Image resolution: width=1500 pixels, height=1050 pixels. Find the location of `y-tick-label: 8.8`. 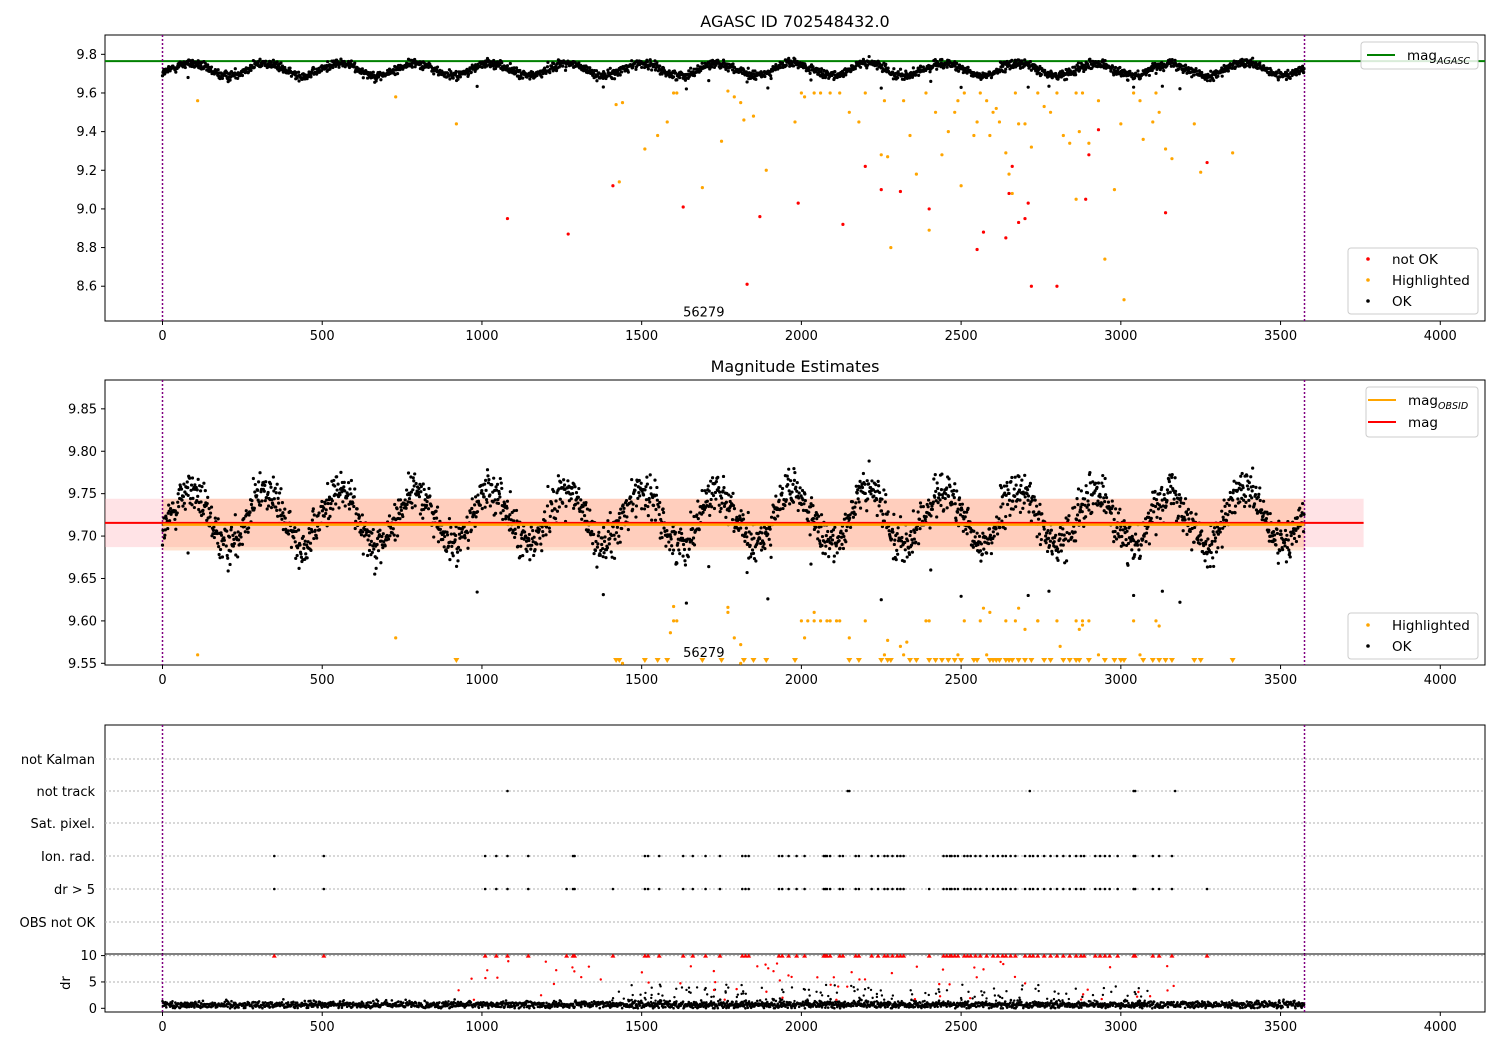

y-tick-label: 8.8 is located at coordinates (86, 248).